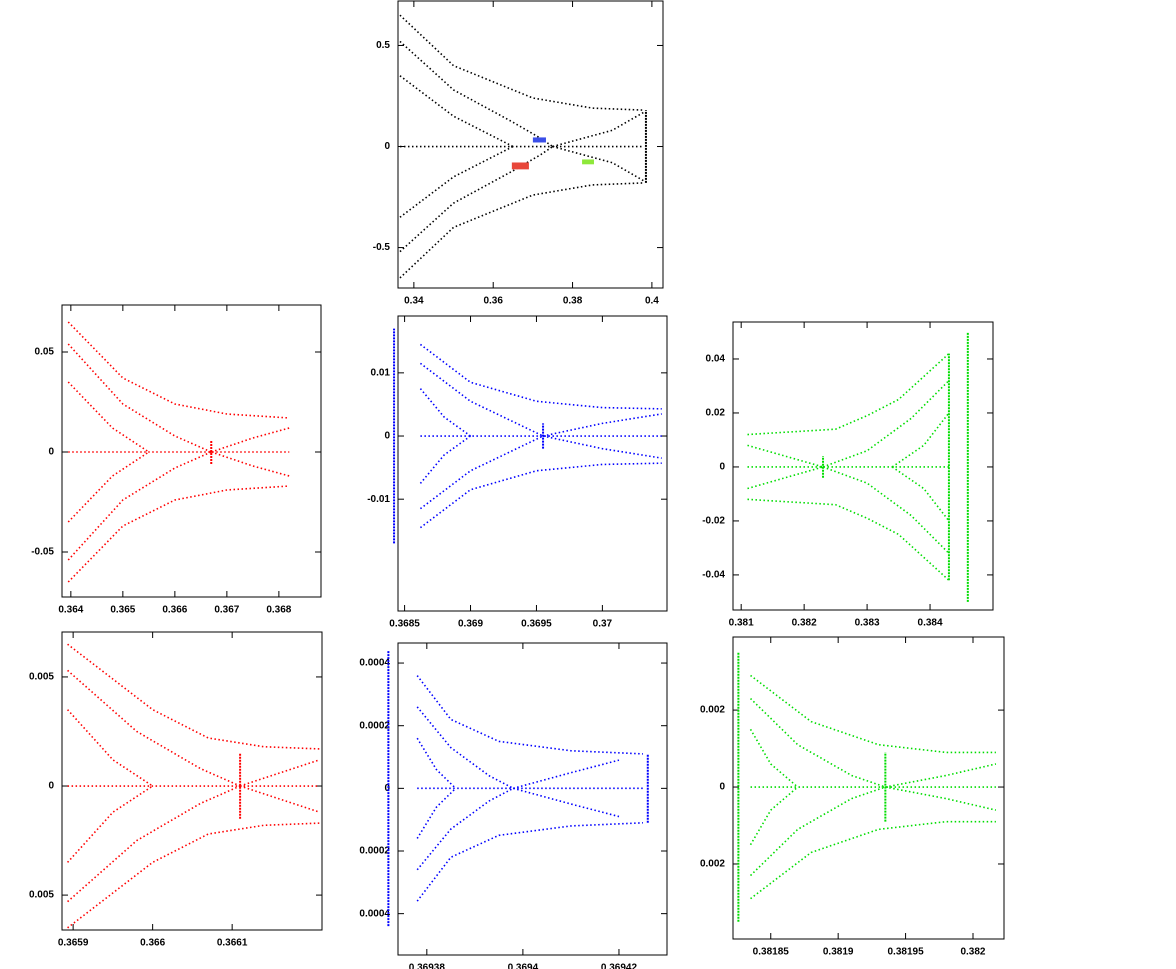 The width and height of the screenshot is (1176, 969). I want to click on x-tick-label: 0.365, so click(122, 610).